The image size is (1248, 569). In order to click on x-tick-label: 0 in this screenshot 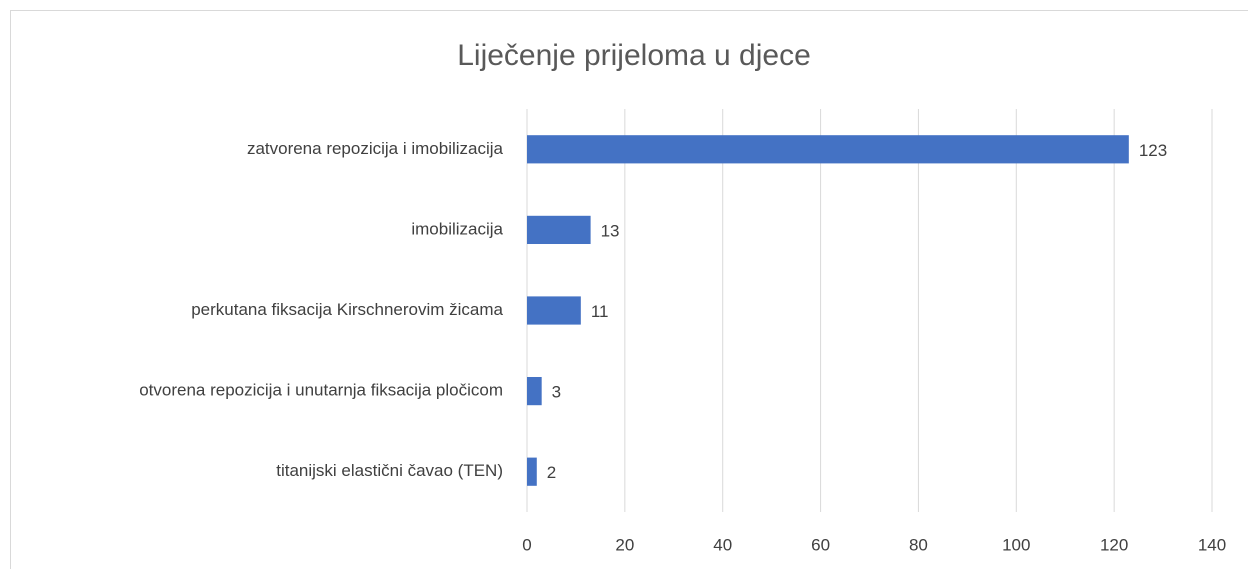, I will do `click(526, 544)`.